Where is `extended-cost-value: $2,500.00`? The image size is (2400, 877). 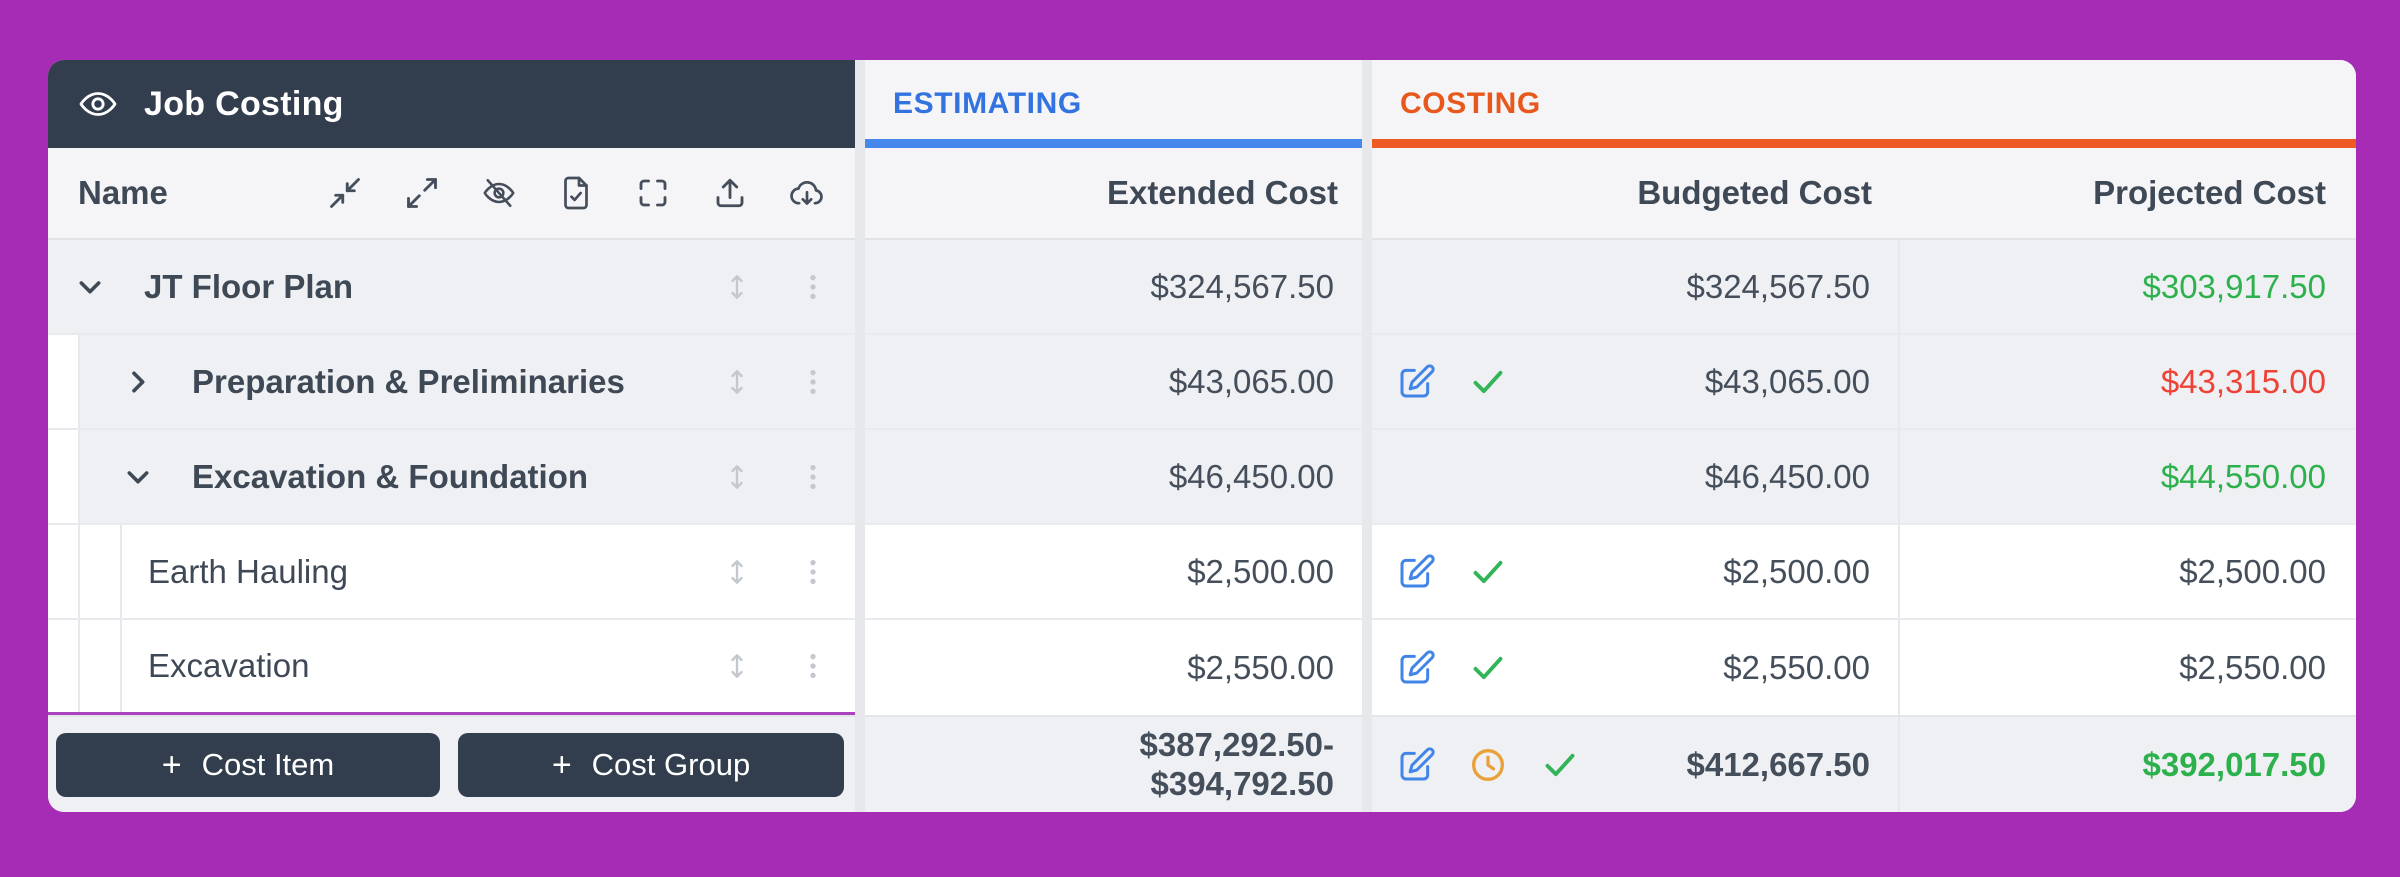 extended-cost-value: $2,500.00 is located at coordinates (1260, 571).